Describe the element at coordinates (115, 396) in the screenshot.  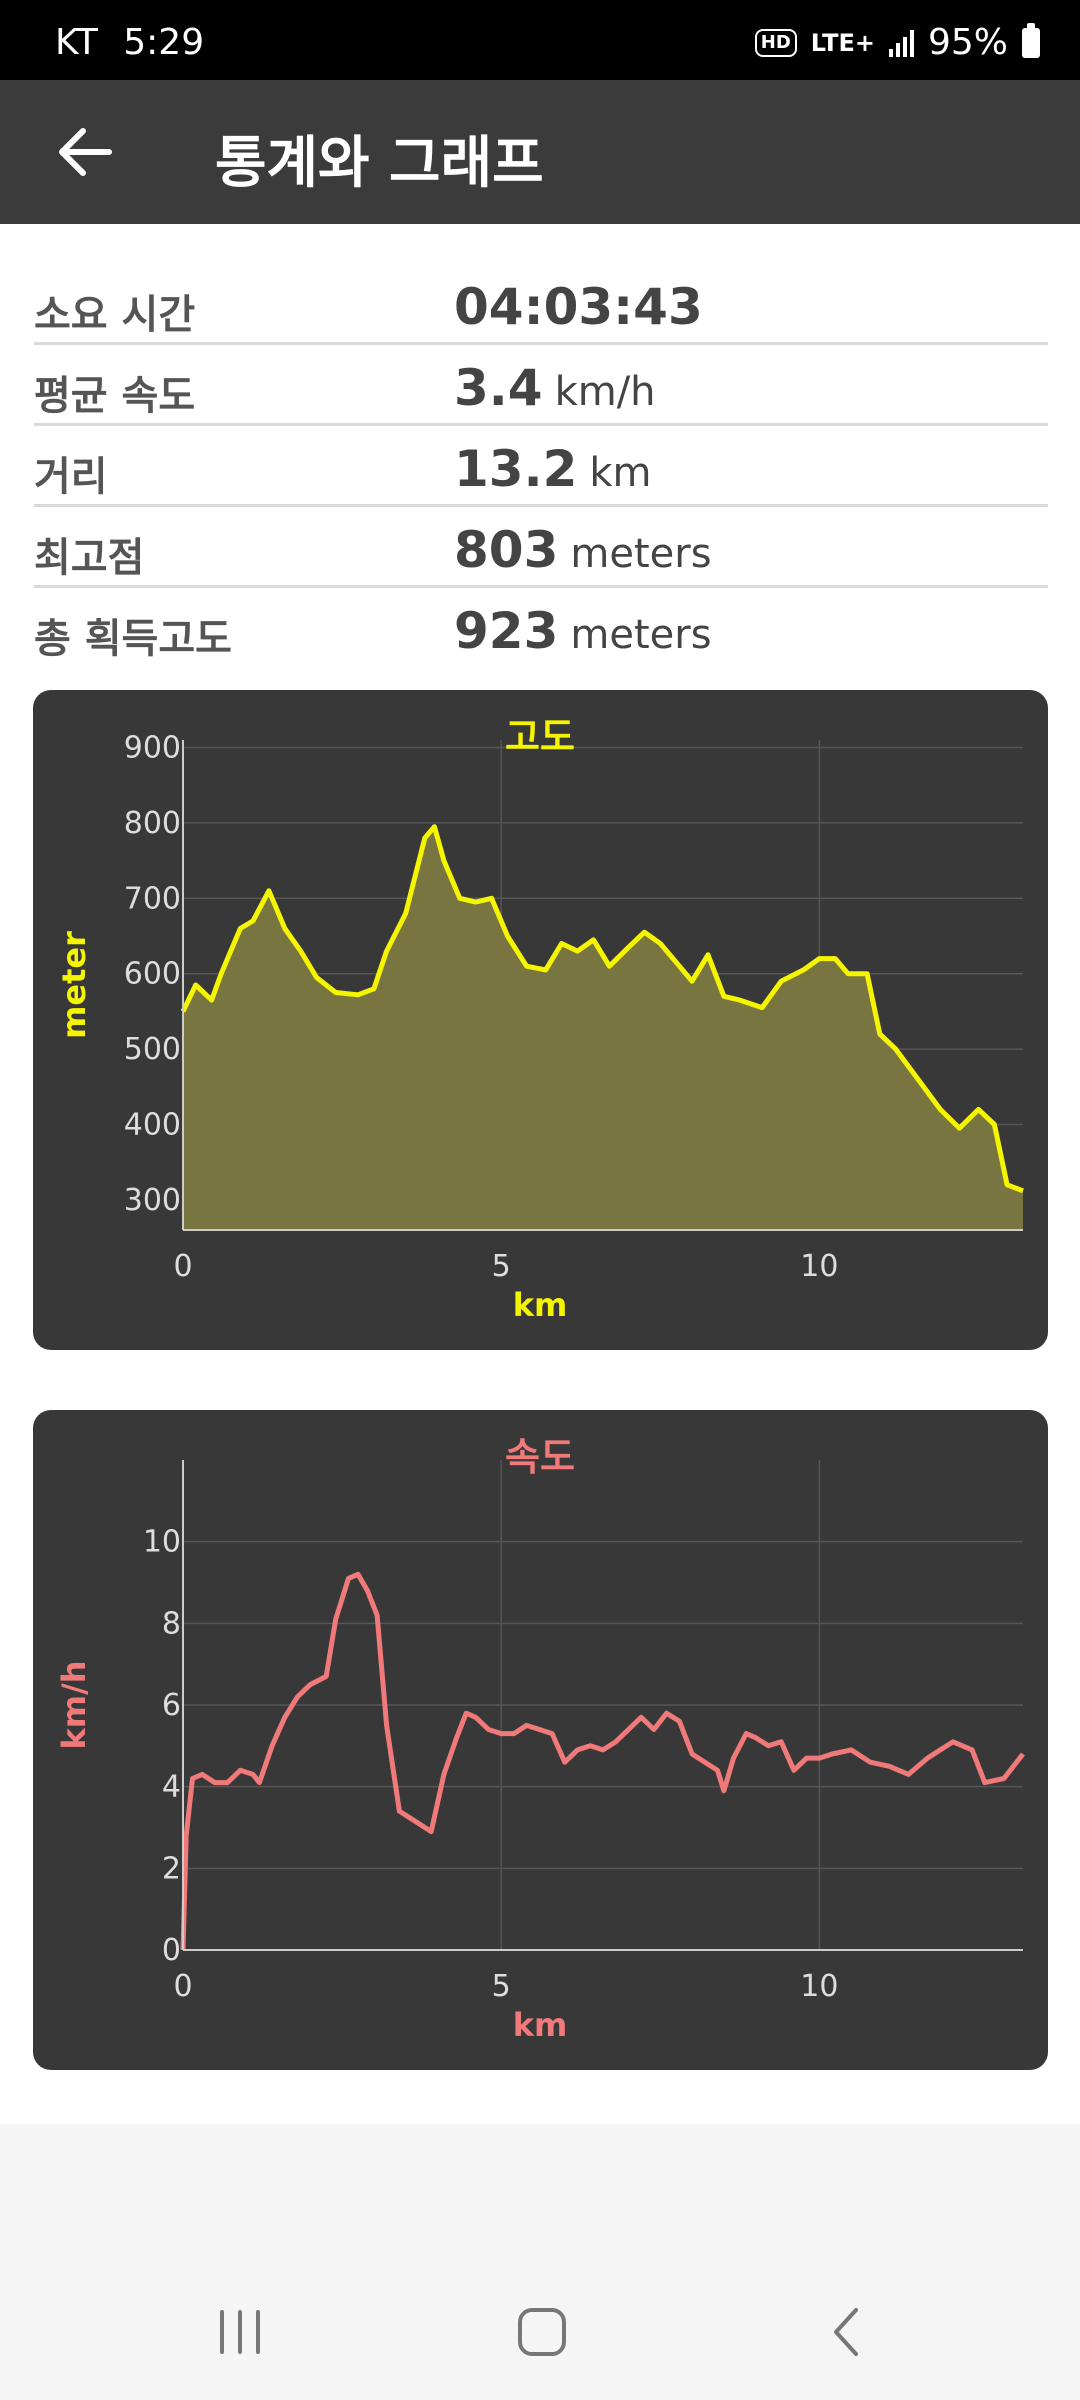
I see `stat-label: 평균 속도` at that location.